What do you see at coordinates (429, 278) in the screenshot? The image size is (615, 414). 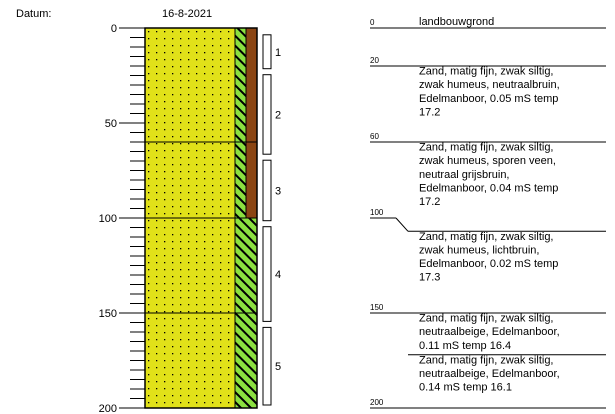 I see `description-line: 17.3` at bounding box center [429, 278].